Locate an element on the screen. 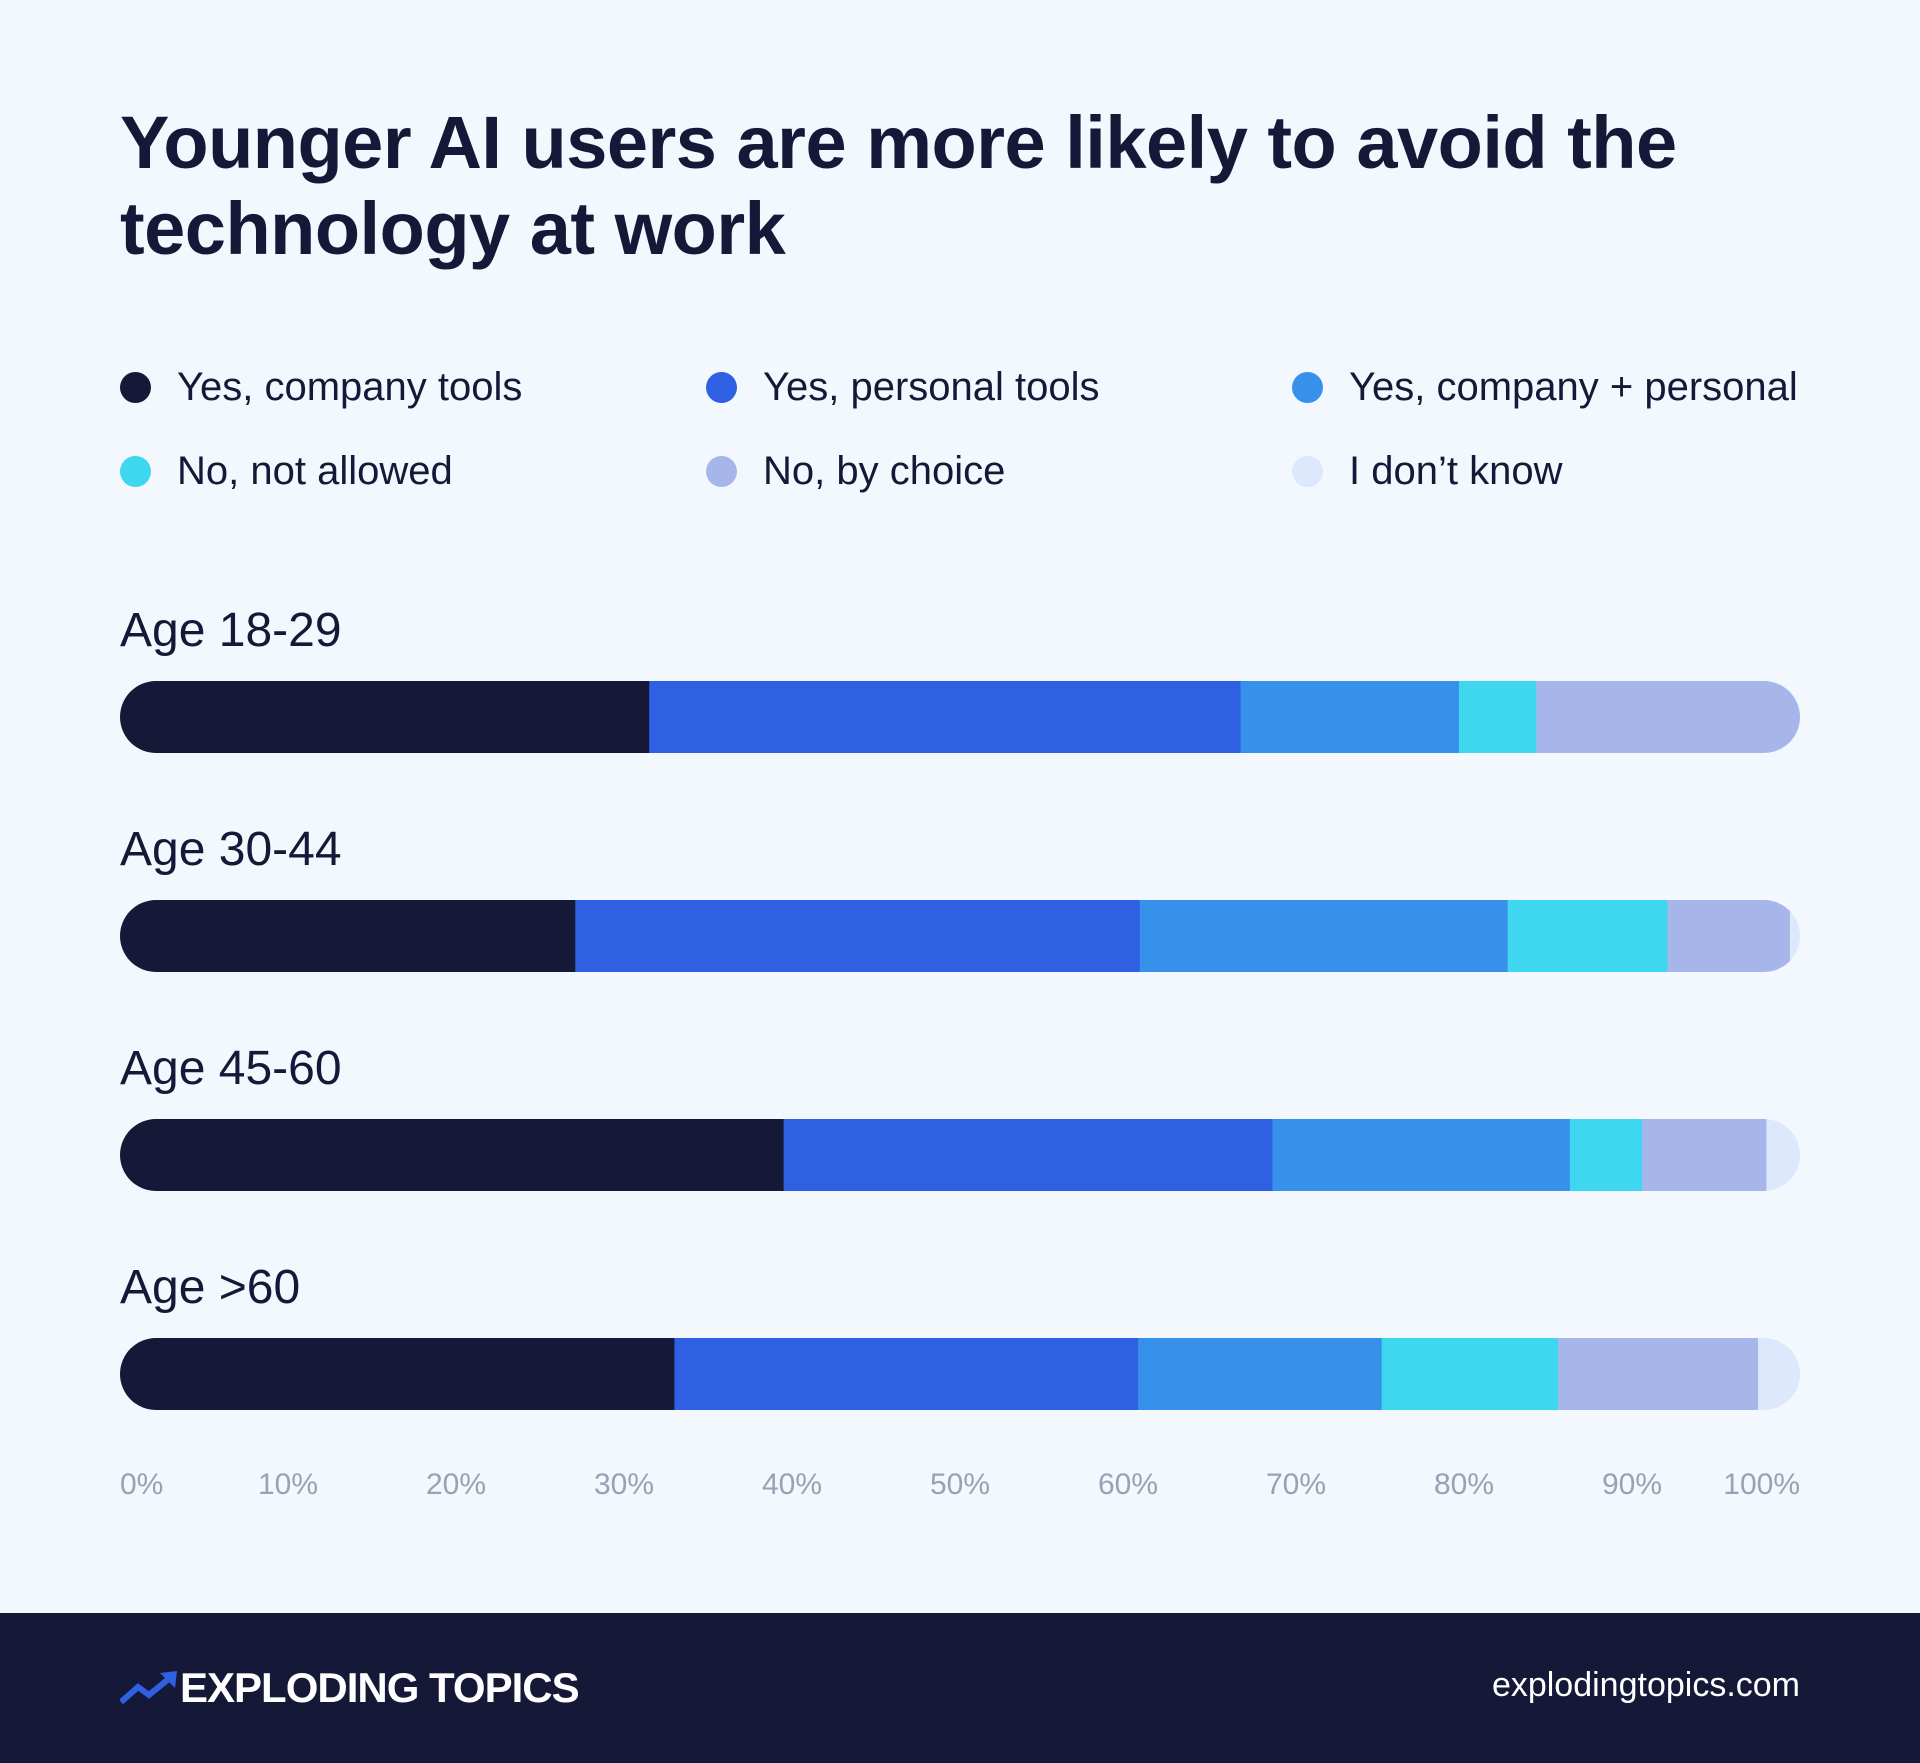 Image resolution: width=1920 pixels, height=1763 pixels. legend-item: Yes, company tools is located at coordinates (413, 387).